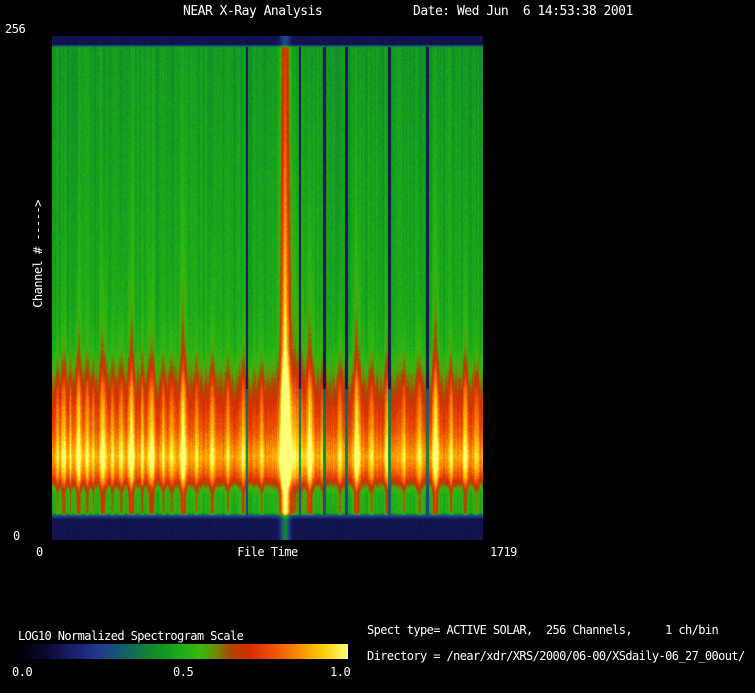 Image resolution: width=755 pixels, height=693 pixels. Describe the element at coordinates (267, 552) in the screenshot. I see `x-axis-label: File Time` at that location.